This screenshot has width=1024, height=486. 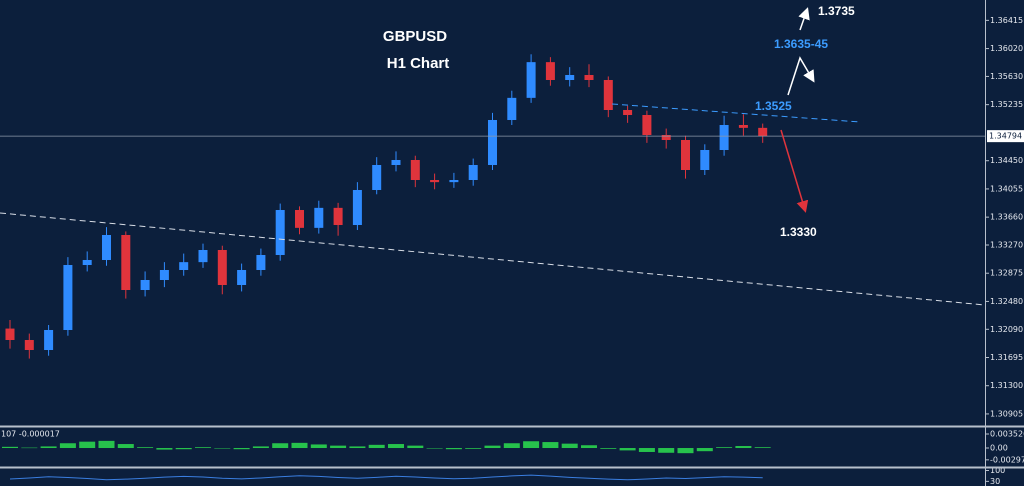 I want to click on y-tick-label: 1.35630, so click(x=1006, y=76).